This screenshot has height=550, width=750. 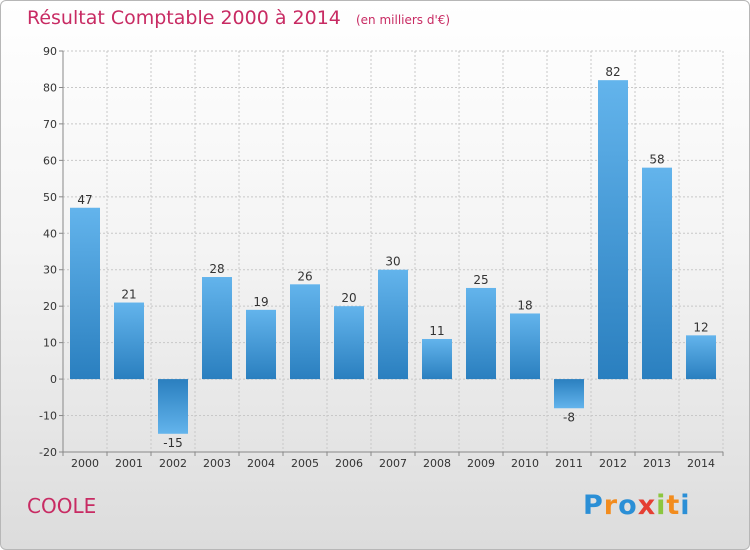 I want to click on y-tick-label: 20, so click(x=50, y=306).